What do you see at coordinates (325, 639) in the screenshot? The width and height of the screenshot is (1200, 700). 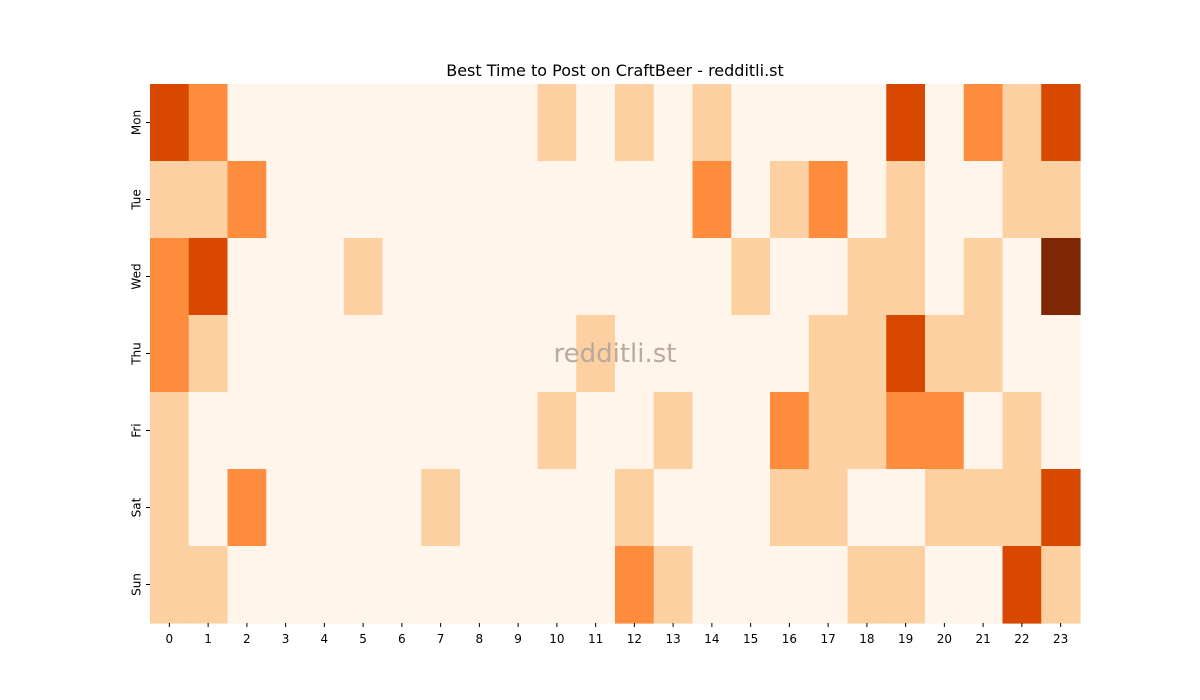 I see `x-tick-label: 4` at bounding box center [325, 639].